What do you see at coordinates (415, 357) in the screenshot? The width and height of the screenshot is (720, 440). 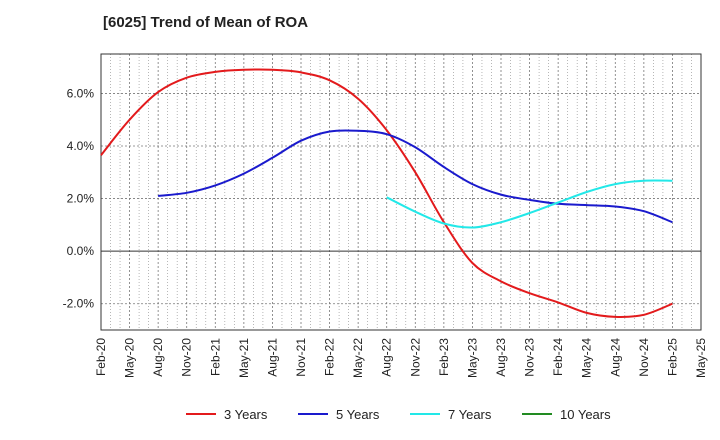 I see `x-tick-label: Nov-22` at bounding box center [415, 357].